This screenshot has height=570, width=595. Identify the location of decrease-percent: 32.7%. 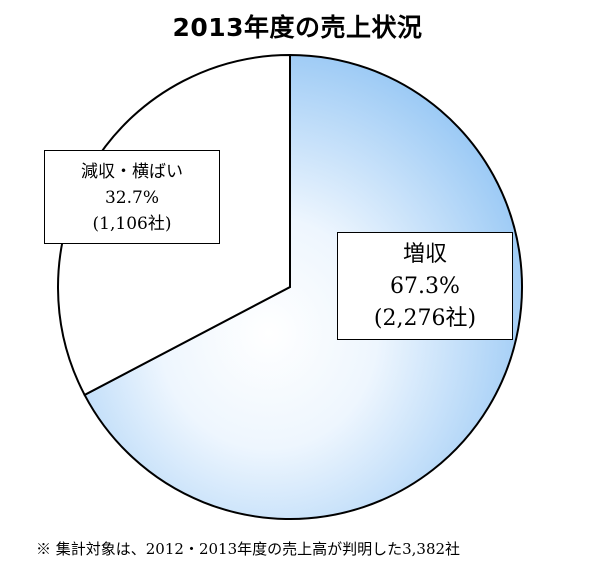
(131, 198).